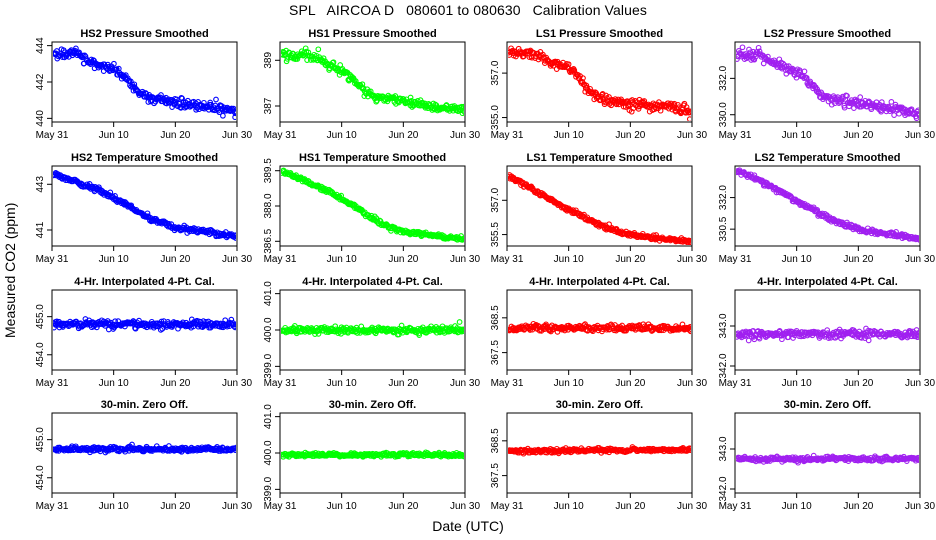  I want to click on panel-title: LS1 Pressure Smoothed, so click(599, 34).